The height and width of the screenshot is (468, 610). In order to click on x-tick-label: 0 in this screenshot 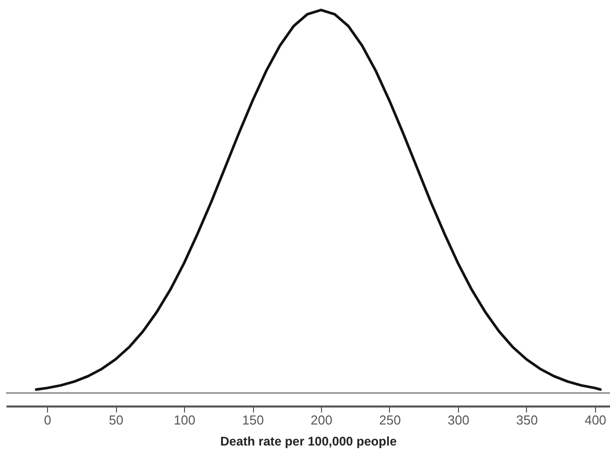, I will do `click(48, 420)`.